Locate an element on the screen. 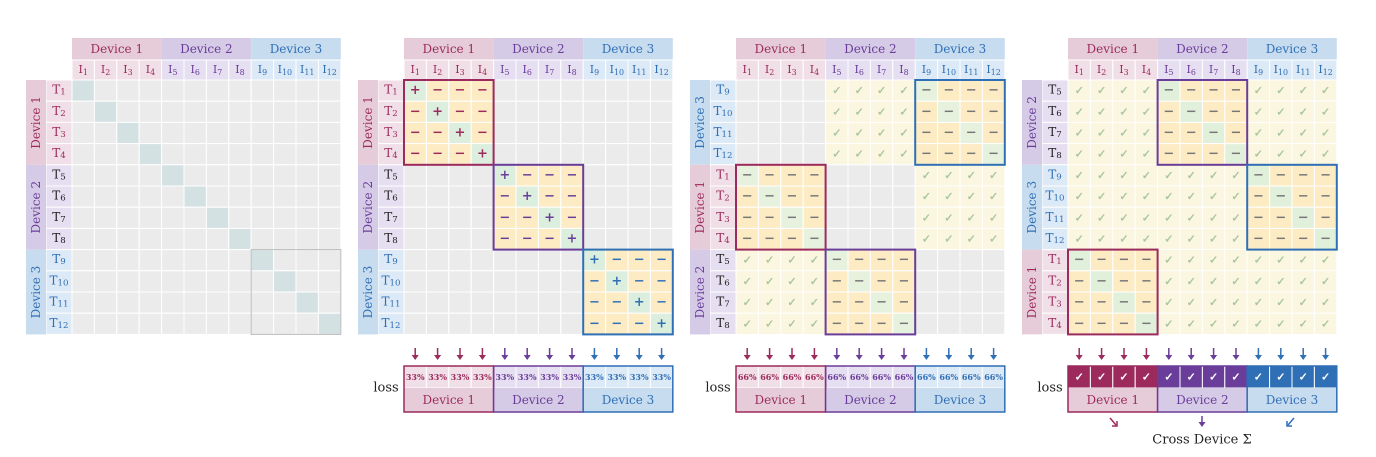  active-block-outline is located at coordinates (449, 122).